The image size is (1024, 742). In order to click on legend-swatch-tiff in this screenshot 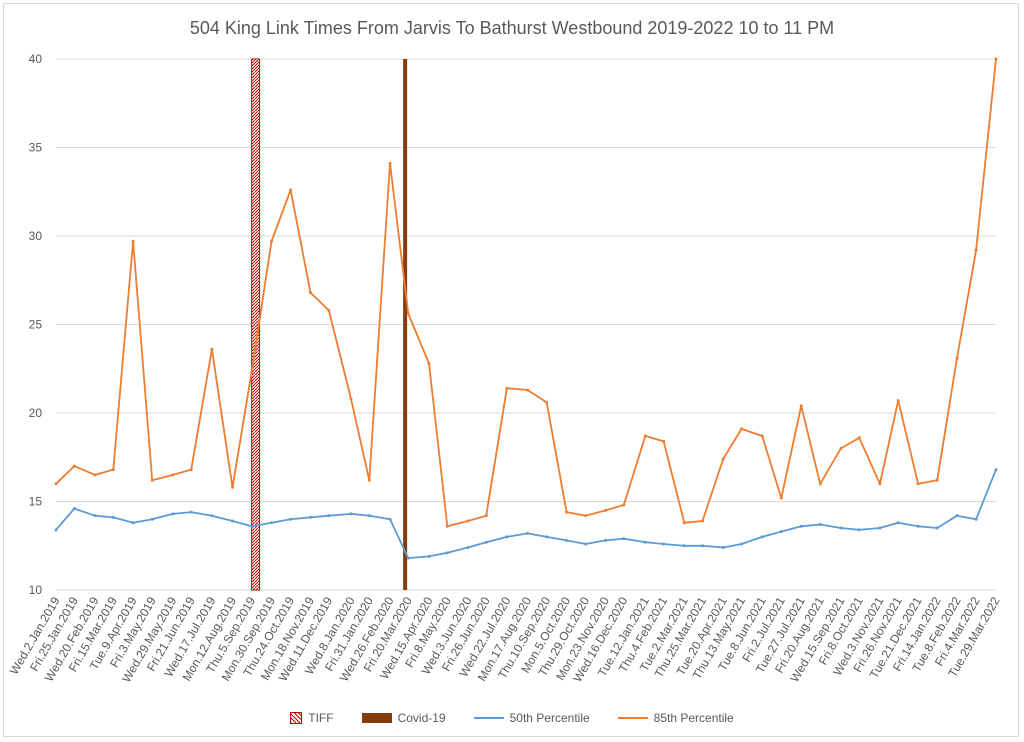, I will do `click(296, 718)`.